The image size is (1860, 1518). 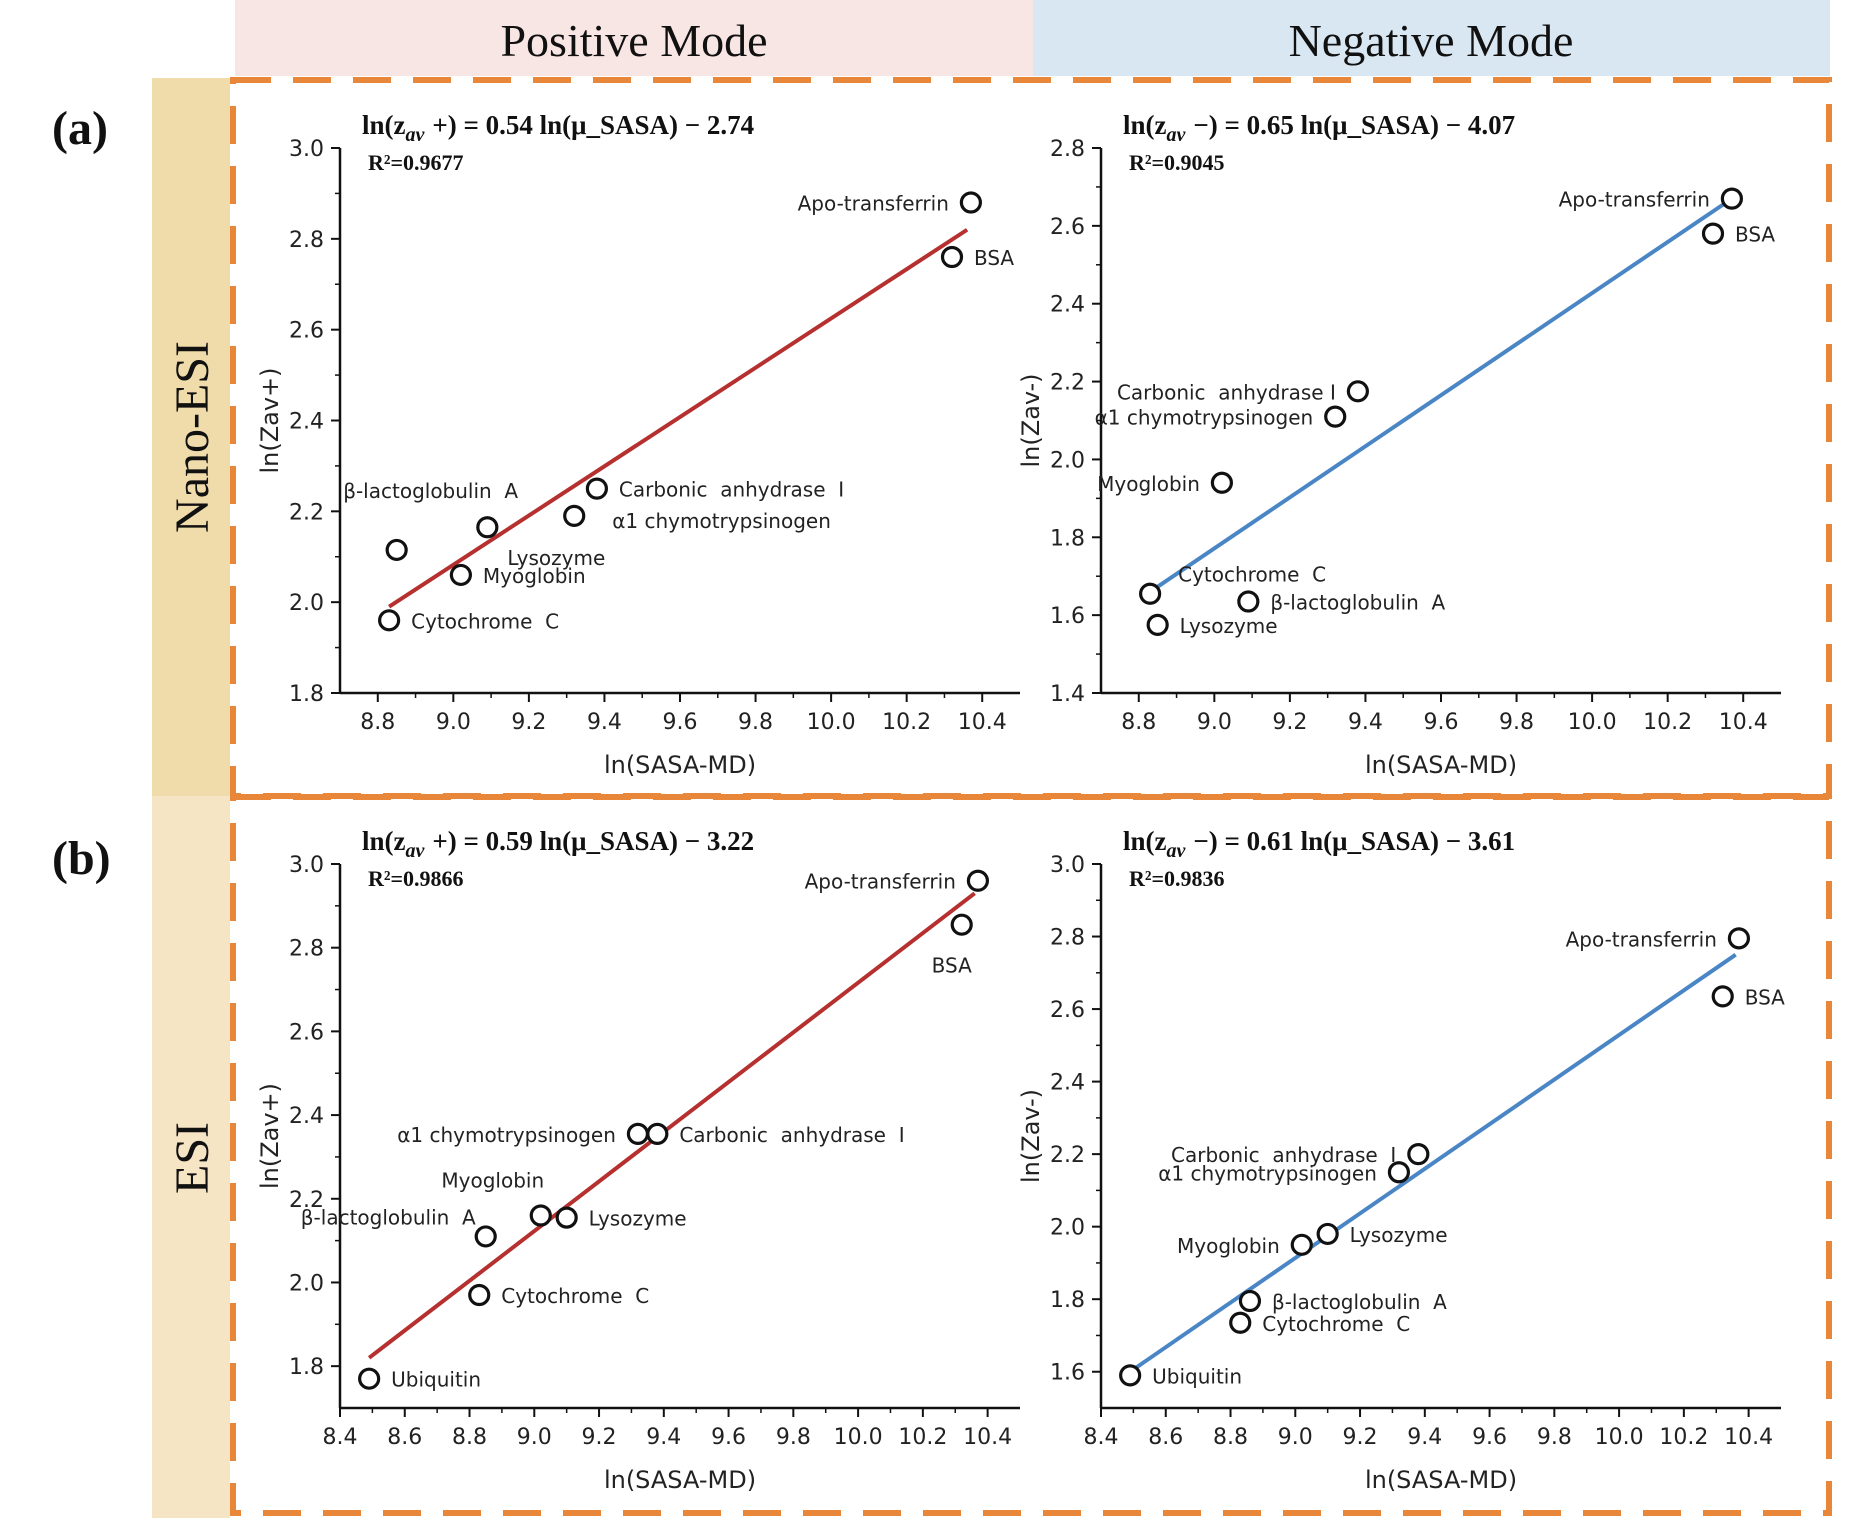 I want to click on r-squared: R²=0.9866, so click(x=416, y=878).